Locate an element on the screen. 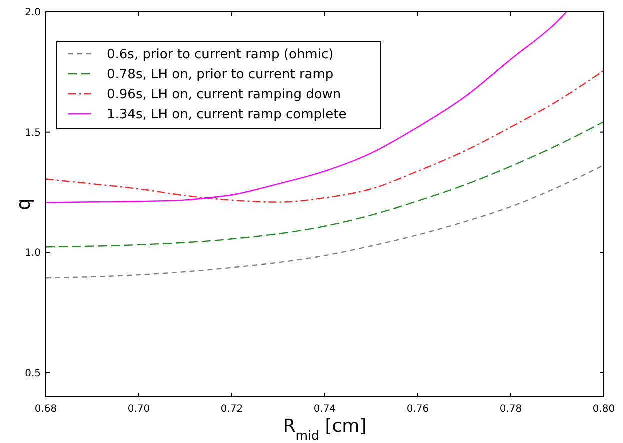 The image size is (623, 443). legend-label: 0.96s, LH on, current ramping down is located at coordinates (224, 95).